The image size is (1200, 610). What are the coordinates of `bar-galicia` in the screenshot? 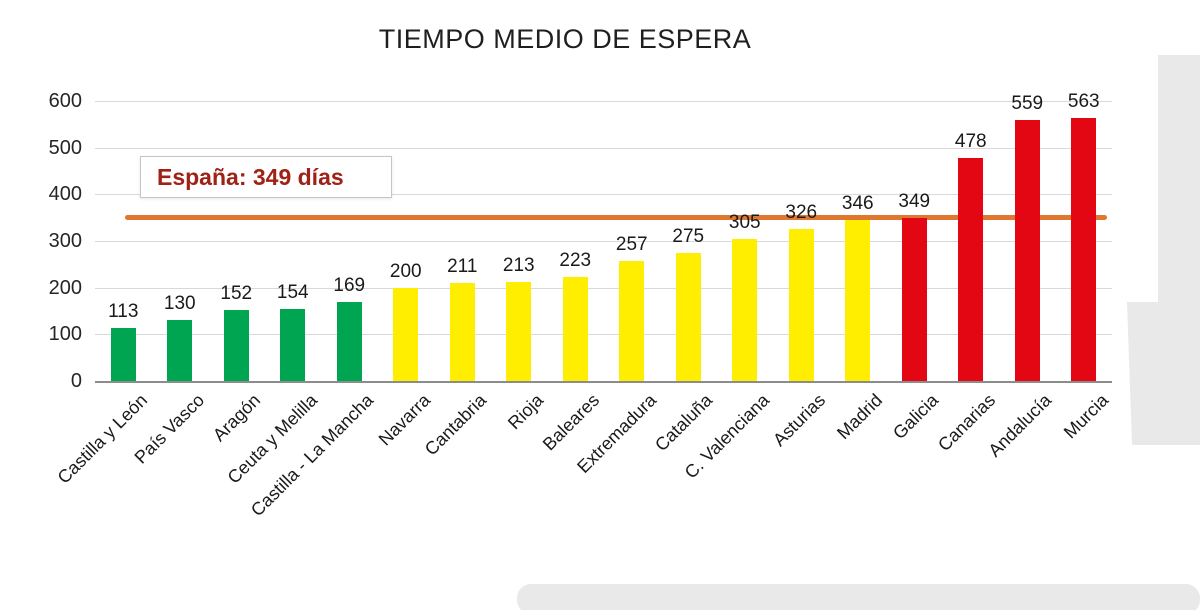 It's located at (914, 299).